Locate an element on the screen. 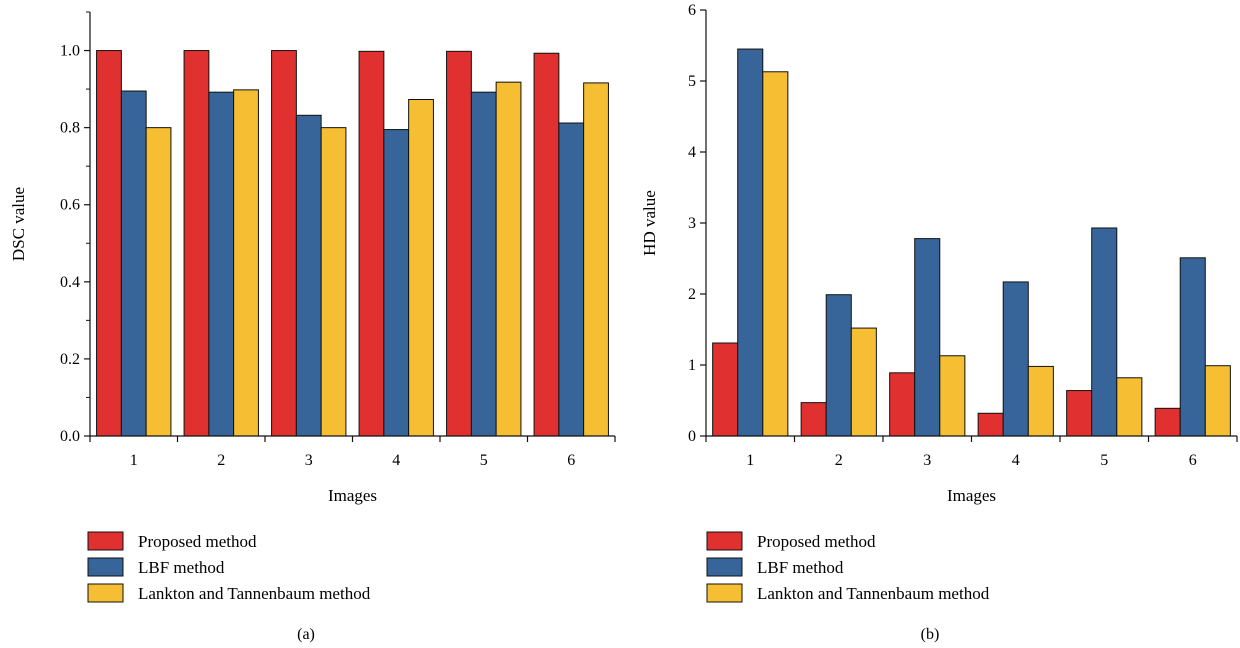  y-axis-title: DSC value is located at coordinates (18, 224).